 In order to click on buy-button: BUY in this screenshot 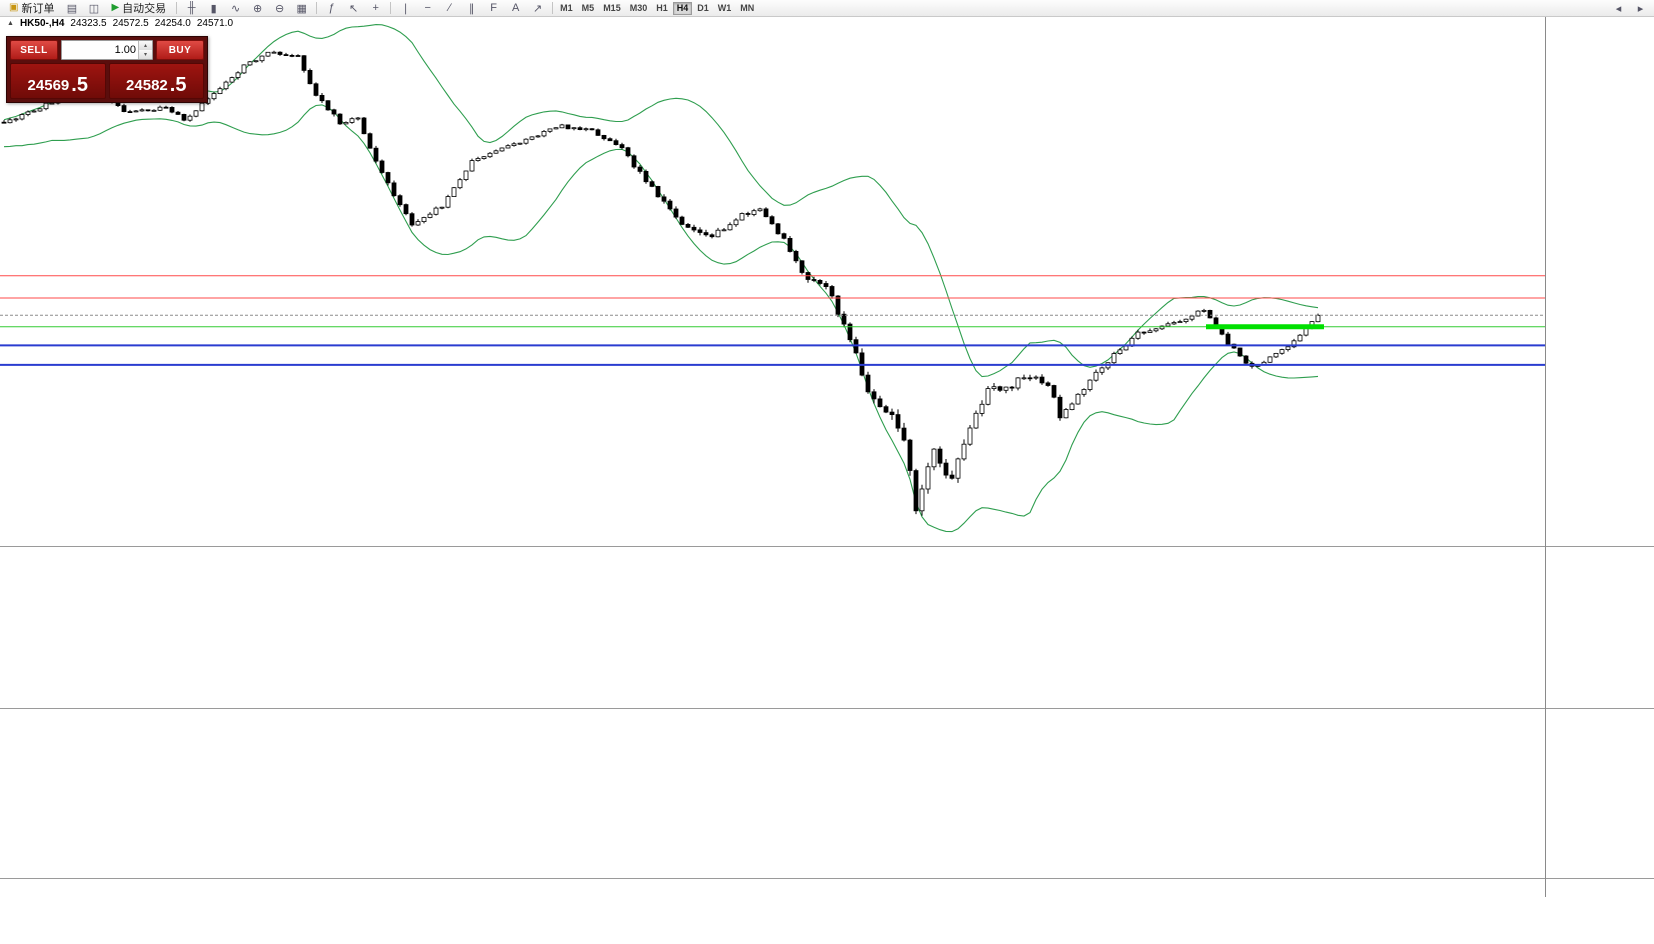, I will do `click(180, 50)`.